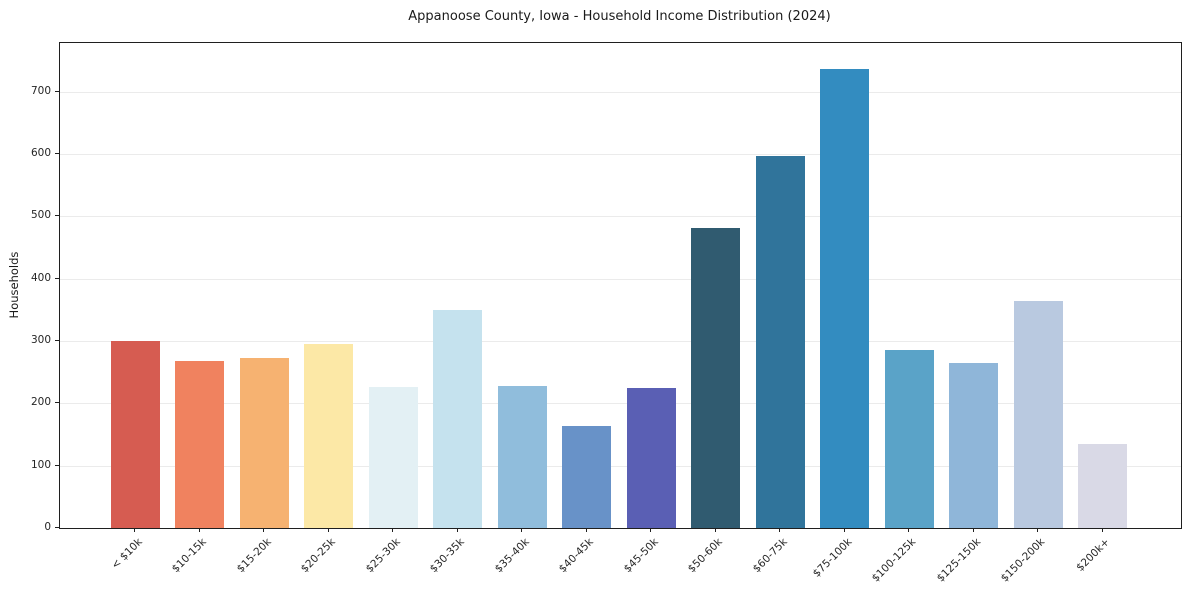  Describe the element at coordinates (522, 456) in the screenshot. I see `bar-$35-40k` at that location.